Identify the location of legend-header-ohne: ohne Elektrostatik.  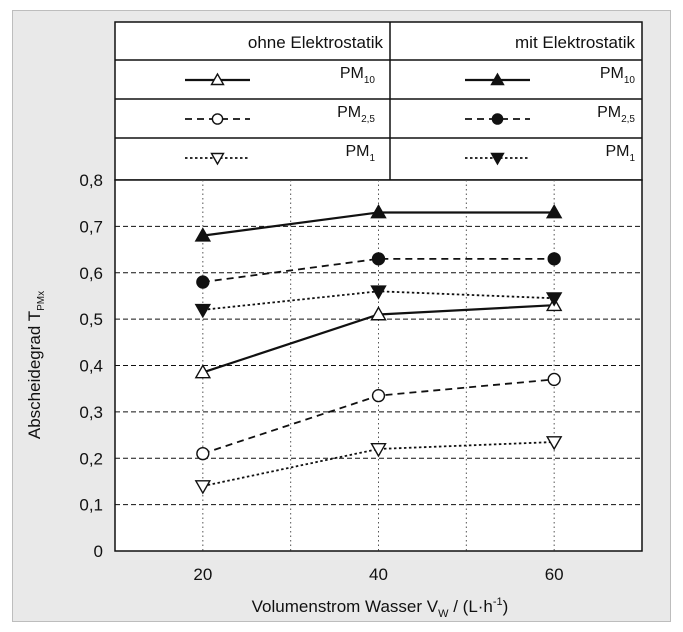
(316, 42).